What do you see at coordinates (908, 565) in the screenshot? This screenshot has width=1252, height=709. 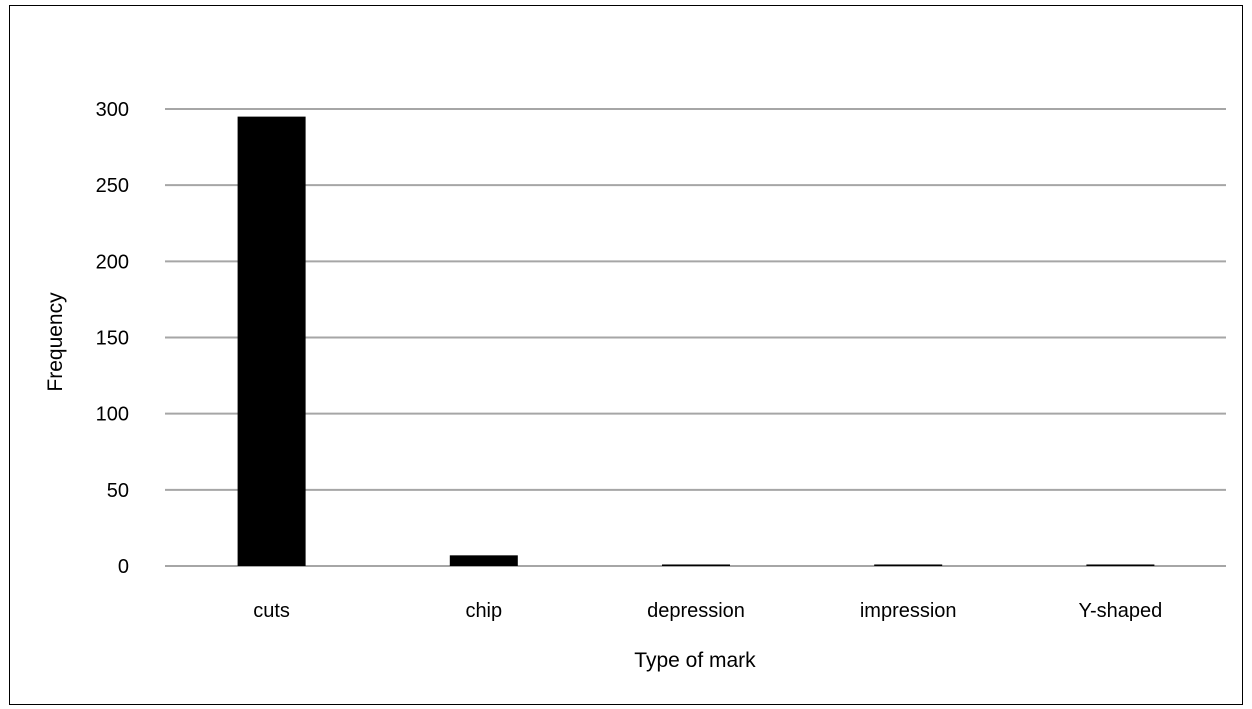 I see `bar-impression` at bounding box center [908, 565].